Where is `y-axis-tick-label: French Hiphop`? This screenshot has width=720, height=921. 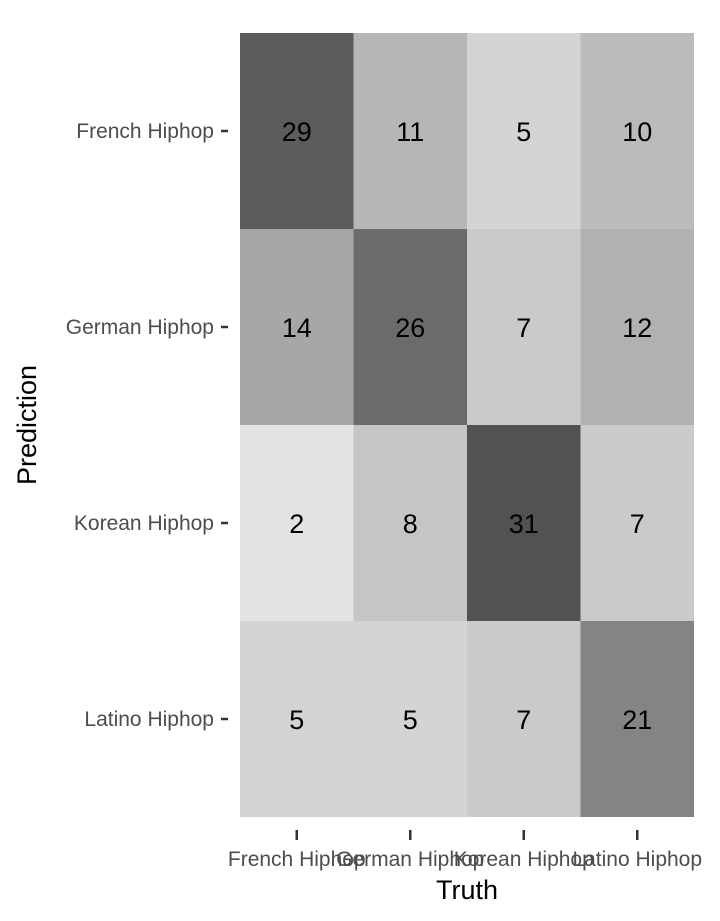 y-axis-tick-label: French Hiphop is located at coordinates (145, 131).